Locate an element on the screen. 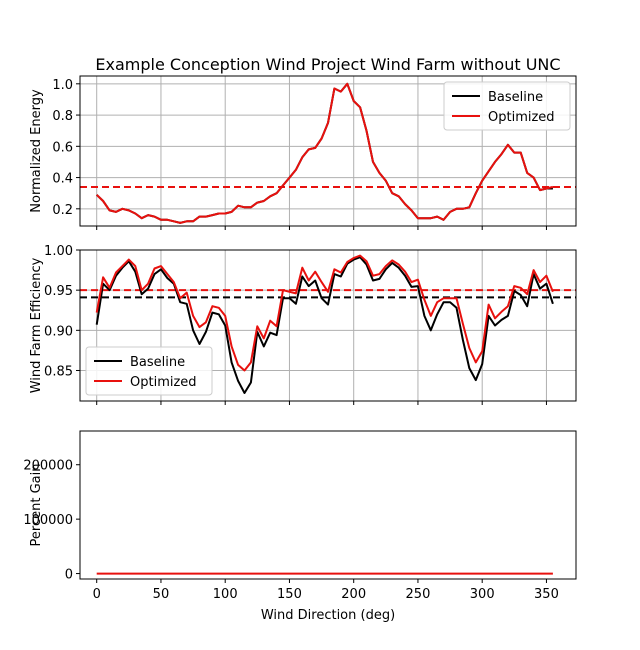 The width and height of the screenshot is (640, 650). y-tick-label-1: 0.90 is located at coordinates (58, 331).